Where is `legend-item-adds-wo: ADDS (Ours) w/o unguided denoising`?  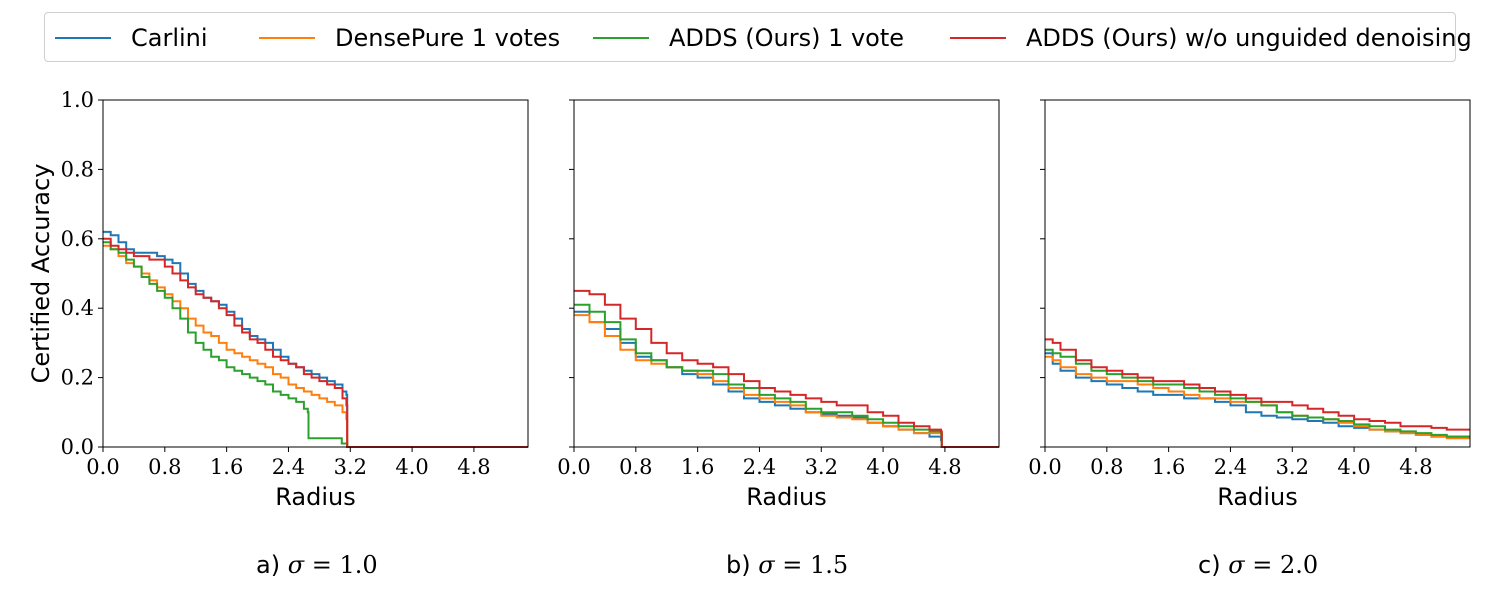
legend-item-adds-wo: ADDS (Ours) w/o unguided denoising is located at coordinates (1211, 38).